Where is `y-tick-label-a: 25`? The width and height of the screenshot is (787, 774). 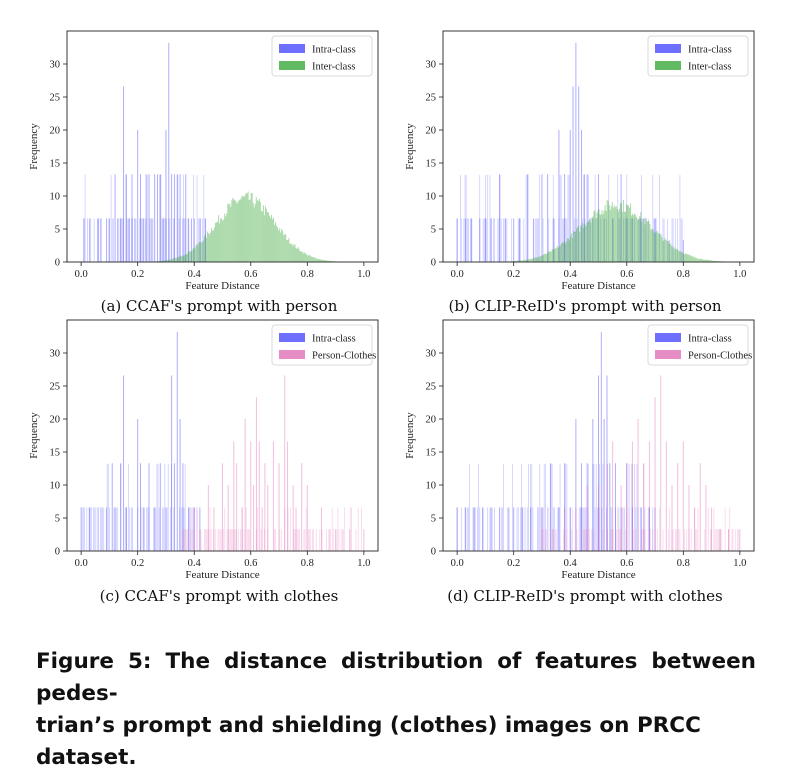
y-tick-label-a: 25 is located at coordinates (55, 98).